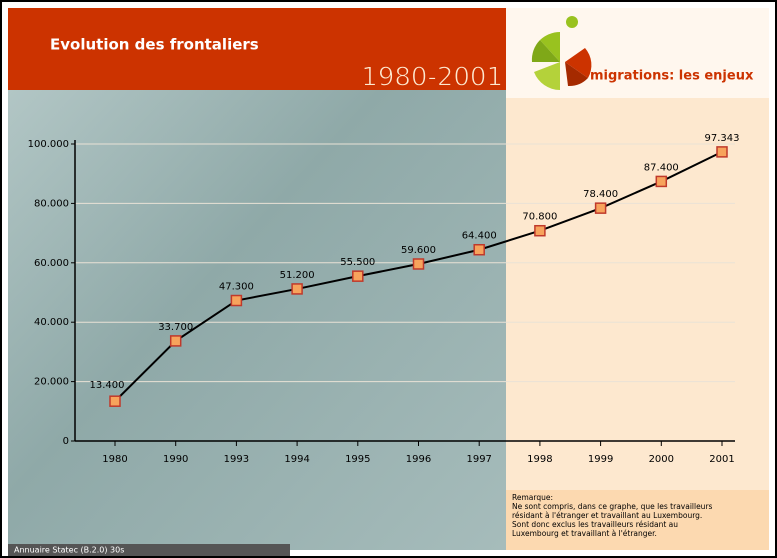 Image resolution: width=777 pixels, height=558 pixels. What do you see at coordinates (175, 327) in the screenshot?
I see `value-label: 33.700` at bounding box center [175, 327].